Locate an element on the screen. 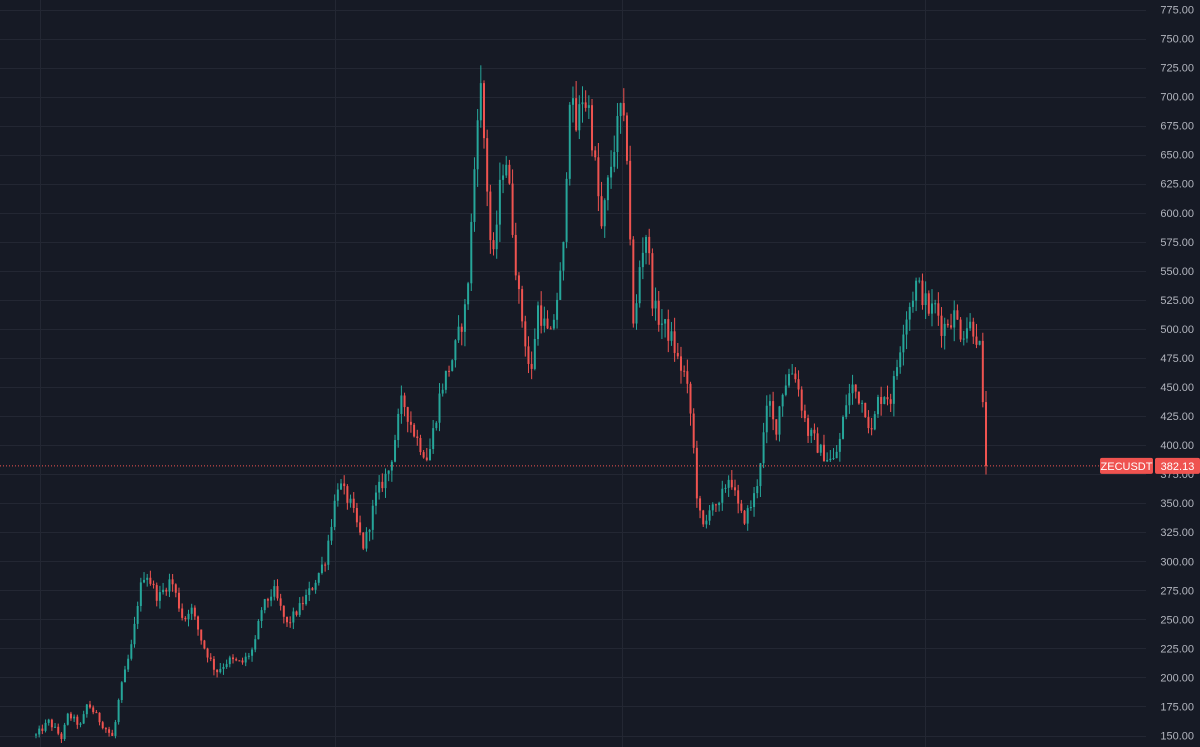 The width and height of the screenshot is (1200, 747). last-price-tag is located at coordinates (1177, 465).